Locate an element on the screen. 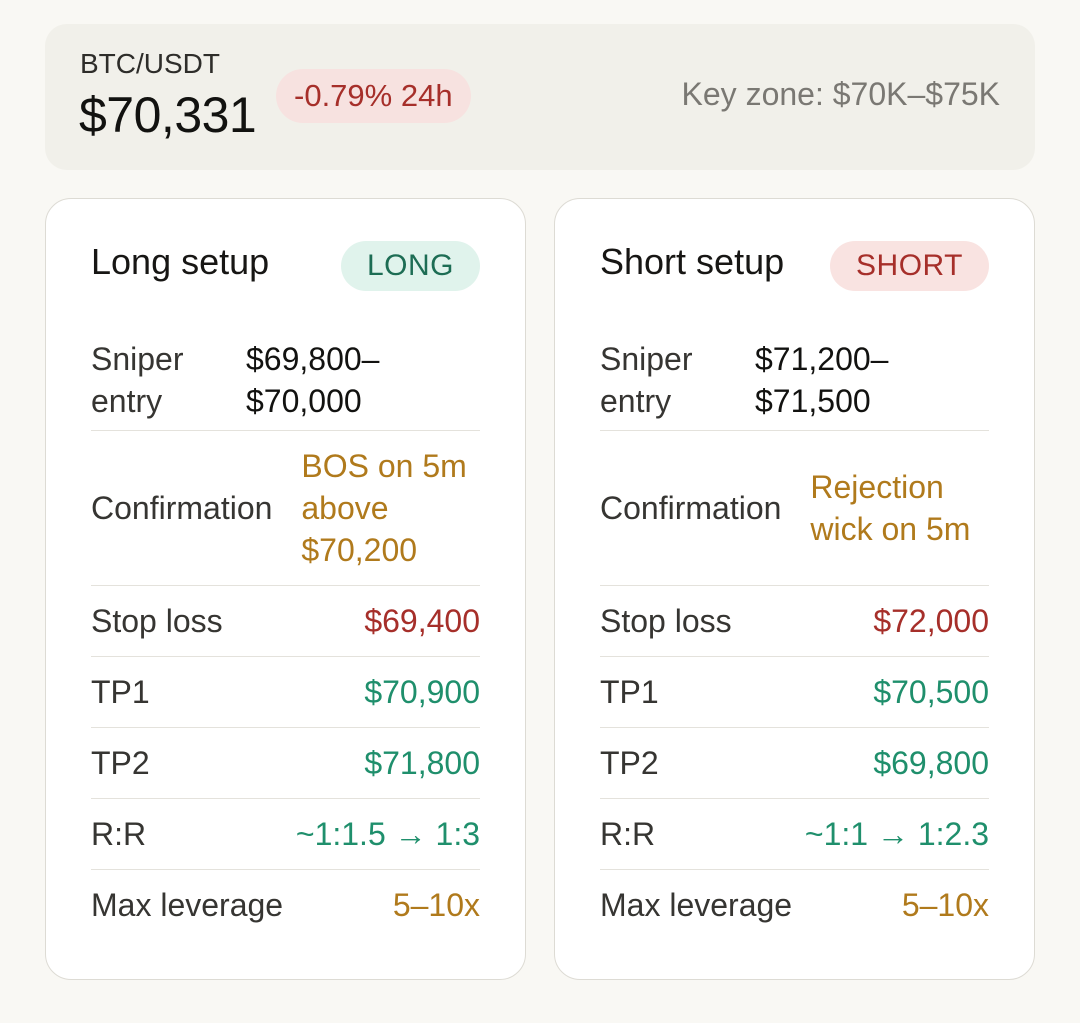 This screenshot has width=1080, height=1023. price-change-badge: -0.79% 24h is located at coordinates (373, 96).